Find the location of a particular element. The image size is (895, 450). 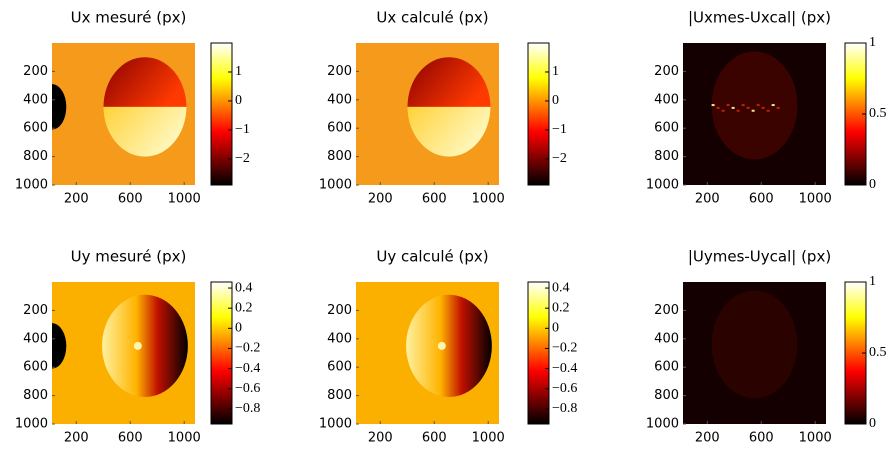

panel-title: Uy calculé (px) is located at coordinates (432, 257).